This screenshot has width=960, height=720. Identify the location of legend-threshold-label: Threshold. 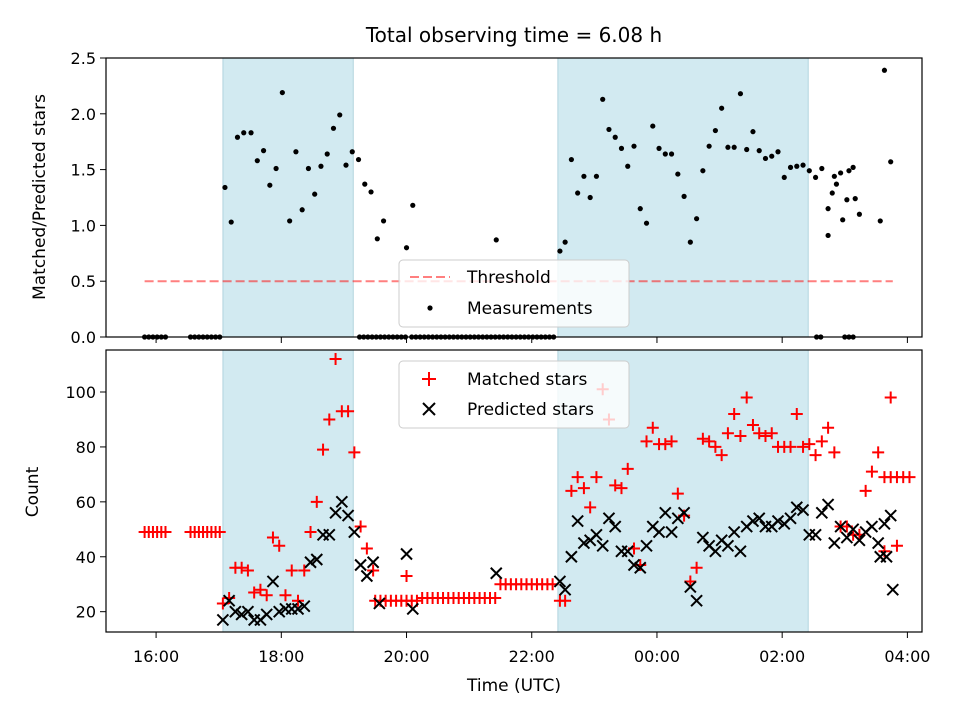
(508, 278).